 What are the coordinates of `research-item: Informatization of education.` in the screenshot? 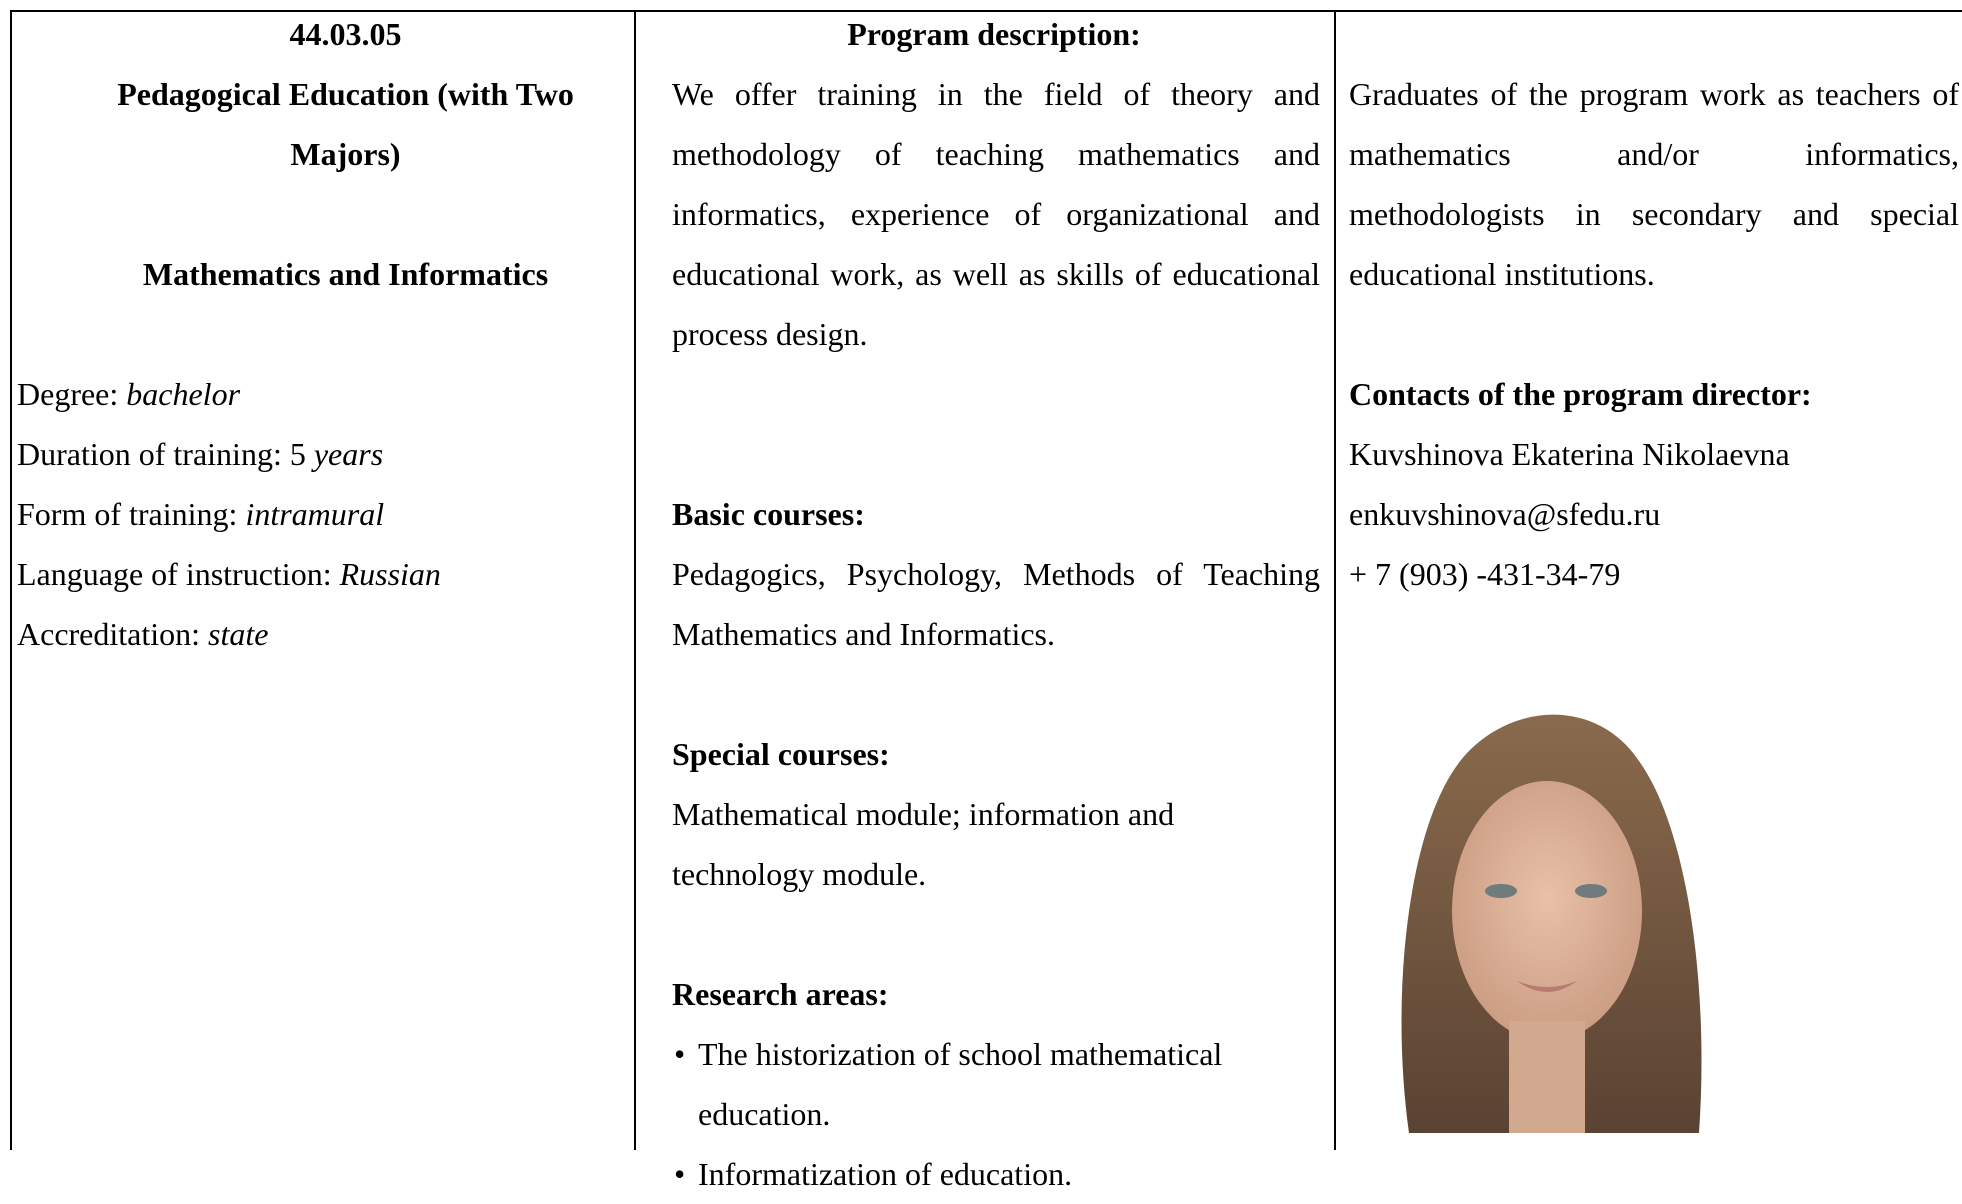 It's located at (994, 1174).